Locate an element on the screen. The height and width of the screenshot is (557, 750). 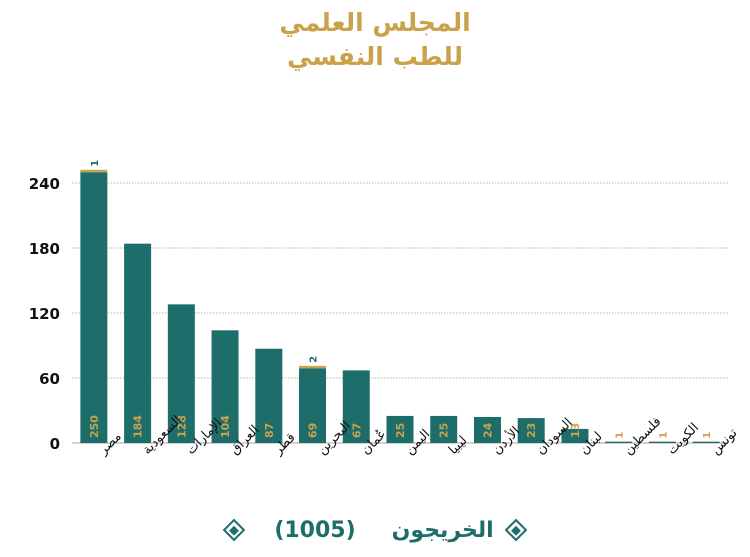
bar-value-label: 104 is located at coordinates (225, 426).